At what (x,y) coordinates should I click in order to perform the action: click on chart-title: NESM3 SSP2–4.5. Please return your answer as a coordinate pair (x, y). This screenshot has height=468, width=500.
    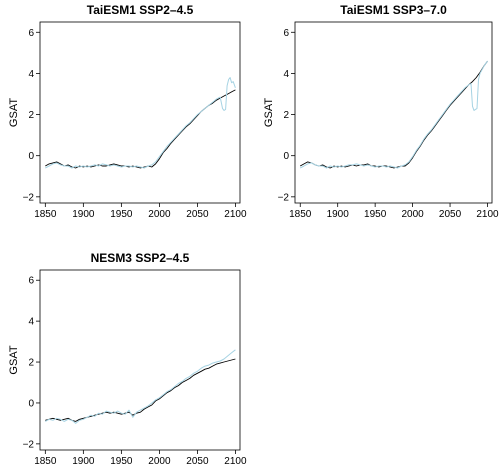
    Looking at the image, I should click on (140, 258).